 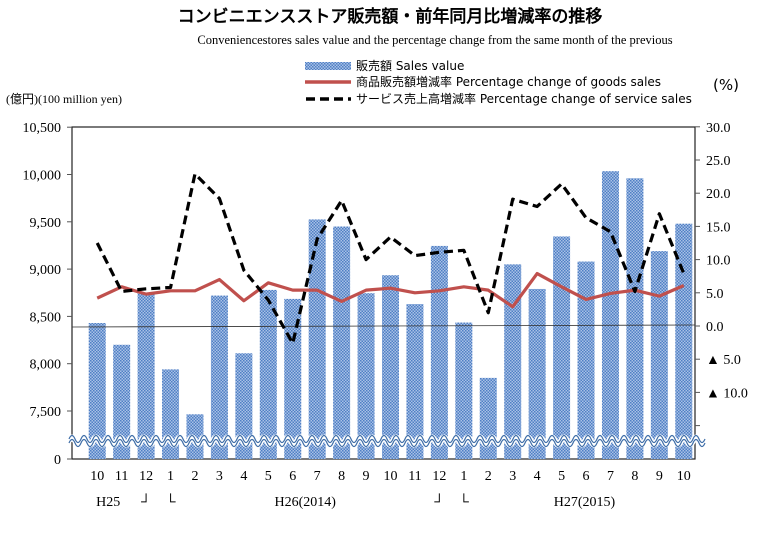 I want to click on right-axis-unit: (%), so click(x=726, y=85).